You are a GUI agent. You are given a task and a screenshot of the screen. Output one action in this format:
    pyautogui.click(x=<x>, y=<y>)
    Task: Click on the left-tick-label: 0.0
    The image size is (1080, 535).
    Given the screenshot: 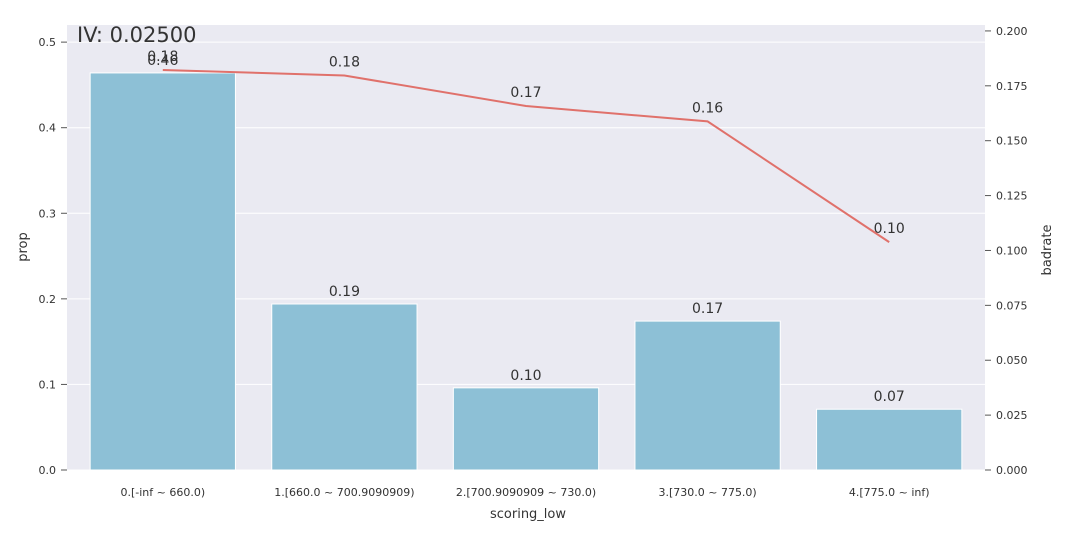 What is the action you would take?
    pyautogui.click(x=48, y=470)
    